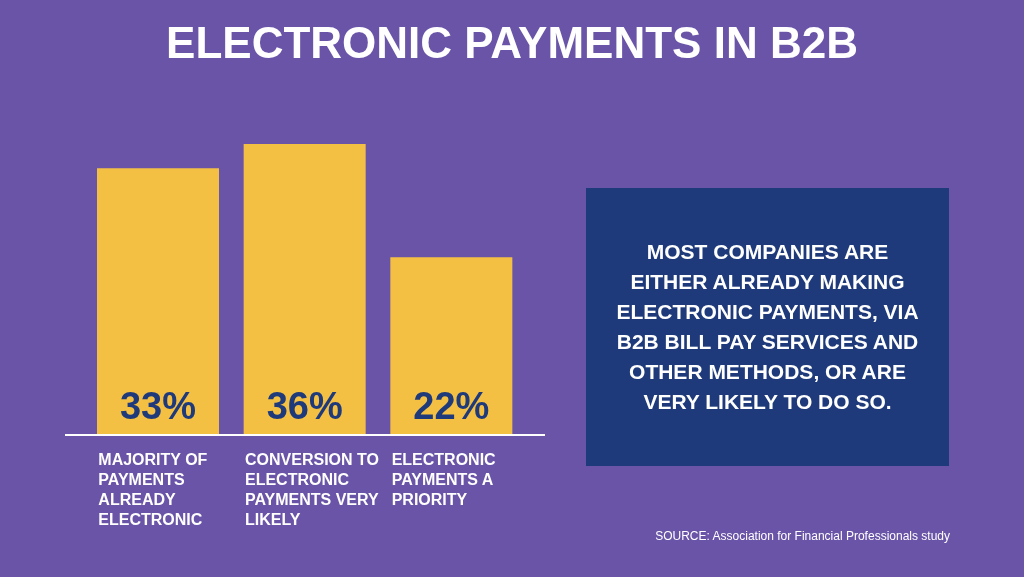 This screenshot has width=1024, height=577. I want to click on data-label: 33%, so click(158, 406).